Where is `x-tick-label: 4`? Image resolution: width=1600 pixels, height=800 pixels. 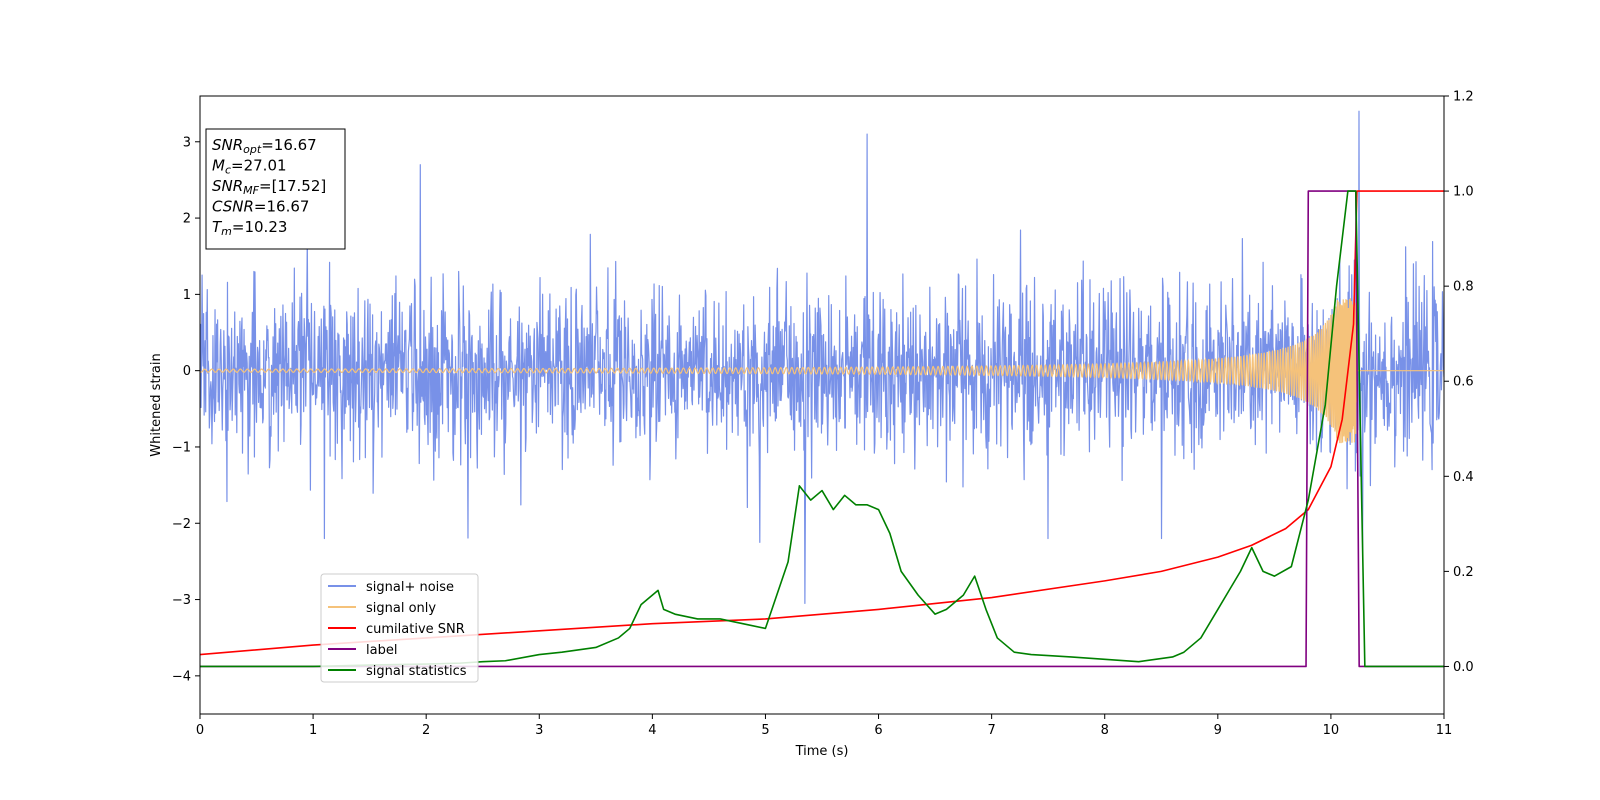
x-tick-label: 4 is located at coordinates (652, 730).